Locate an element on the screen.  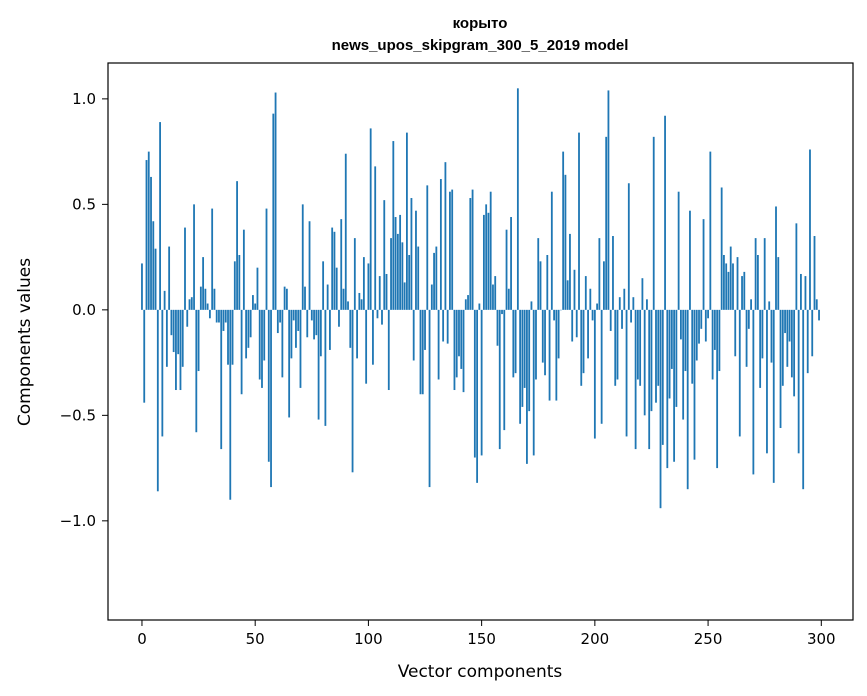
y-tick-label-4: 1.0 is located at coordinates (84, 99).